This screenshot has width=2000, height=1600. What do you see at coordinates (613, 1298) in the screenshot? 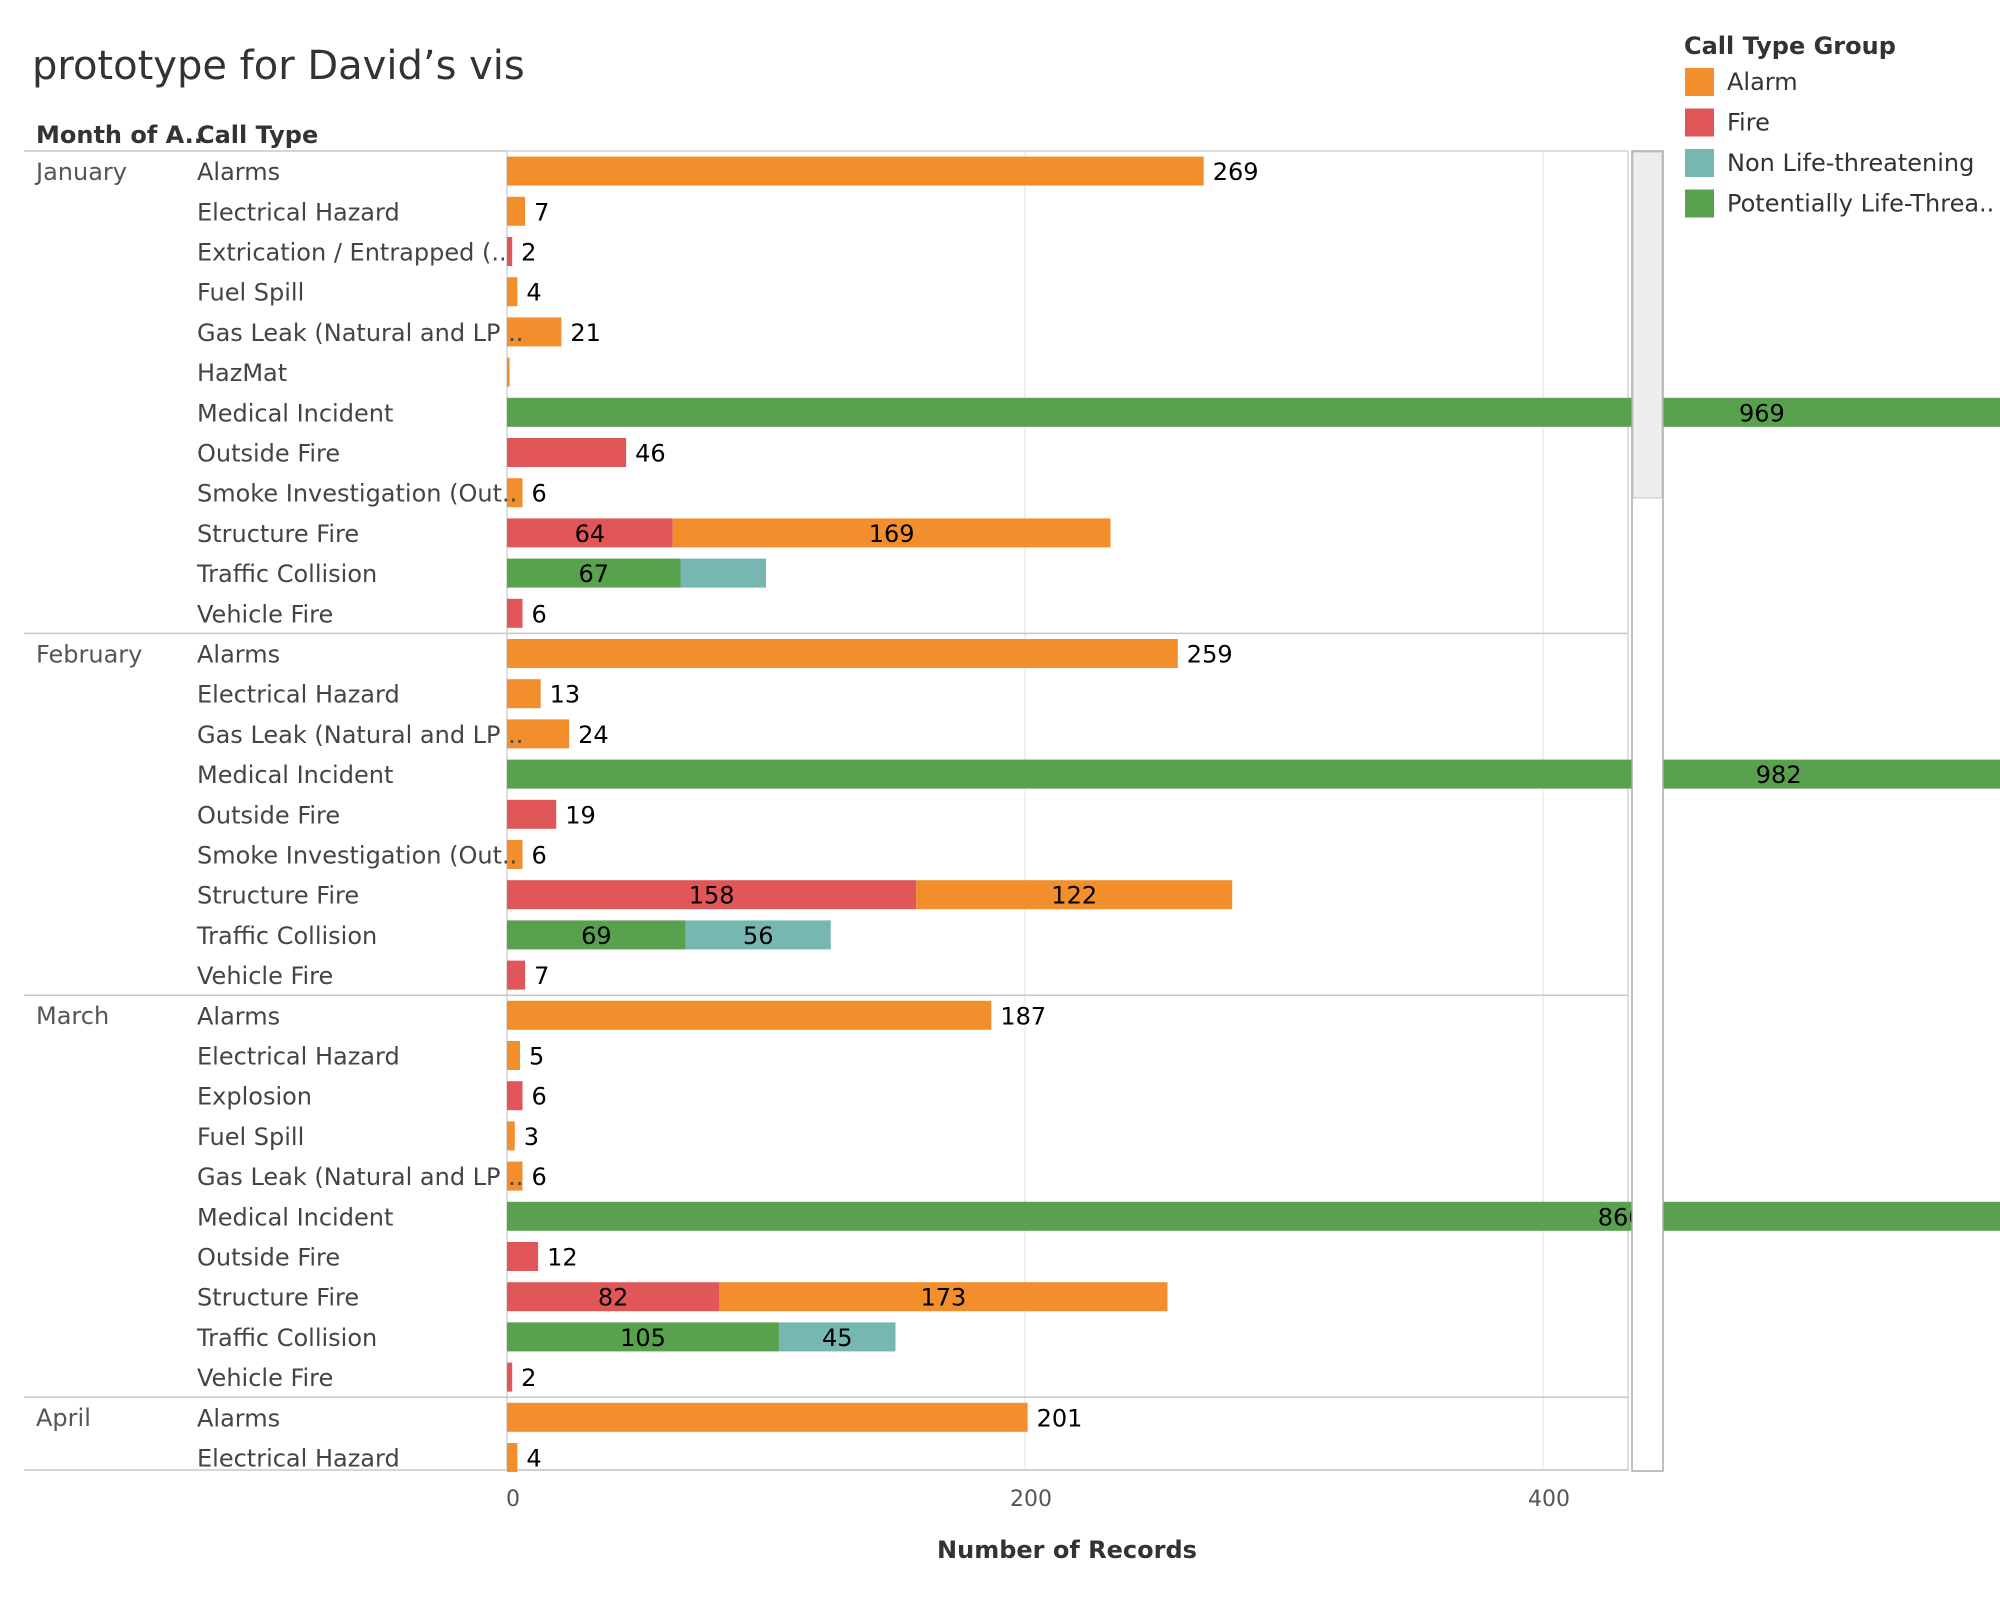
I see `segment-value-label: 82` at bounding box center [613, 1298].